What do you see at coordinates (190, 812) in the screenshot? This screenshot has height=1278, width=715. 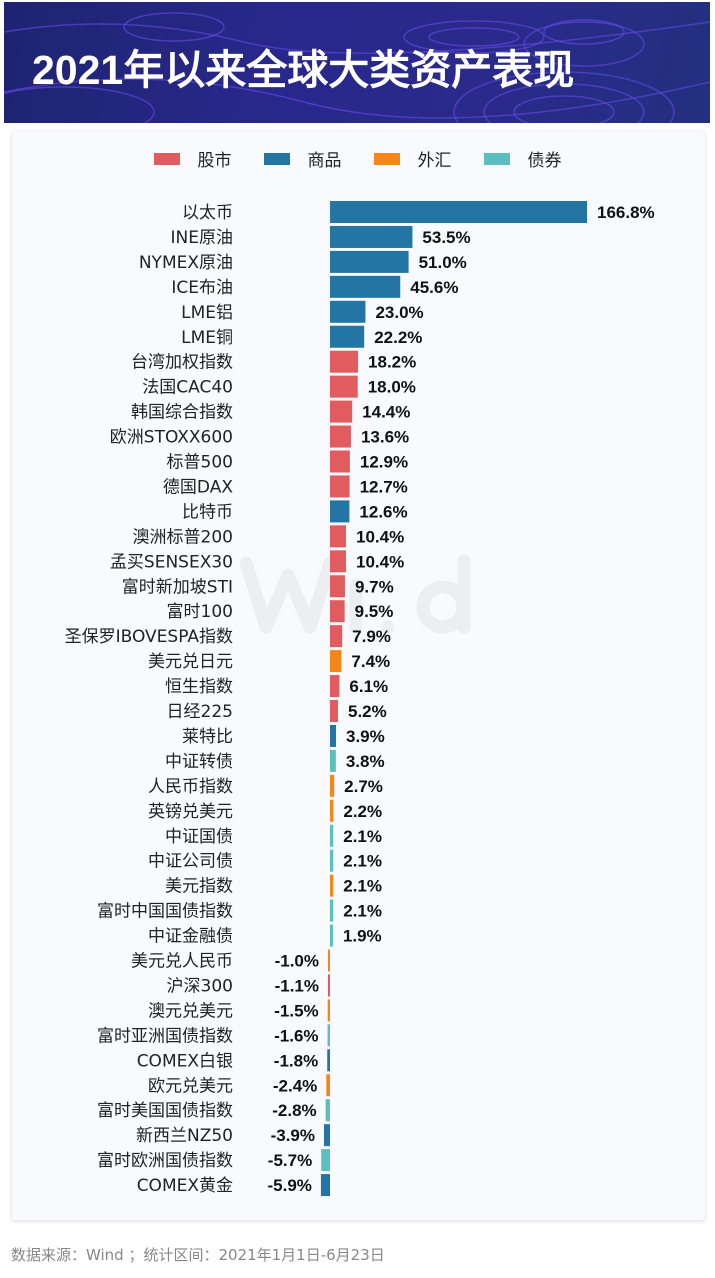 I see `category-label: 英镑兑美元` at bounding box center [190, 812].